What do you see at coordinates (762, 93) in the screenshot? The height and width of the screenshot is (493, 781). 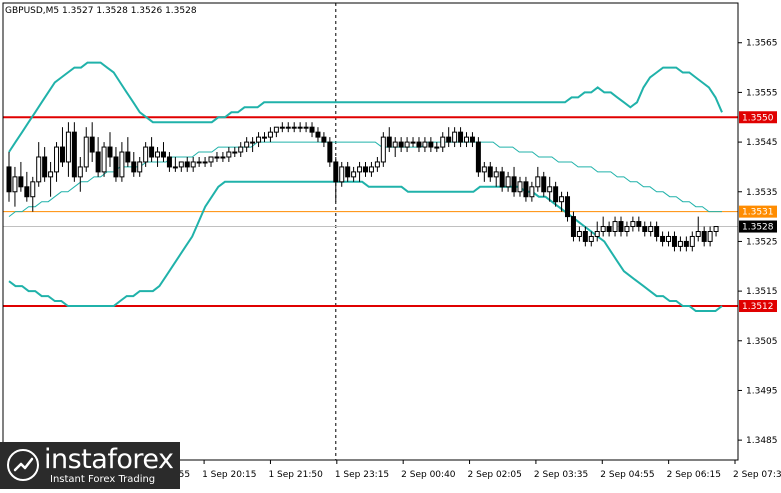 I see `y-tick-label: 1.3555` at bounding box center [762, 93].